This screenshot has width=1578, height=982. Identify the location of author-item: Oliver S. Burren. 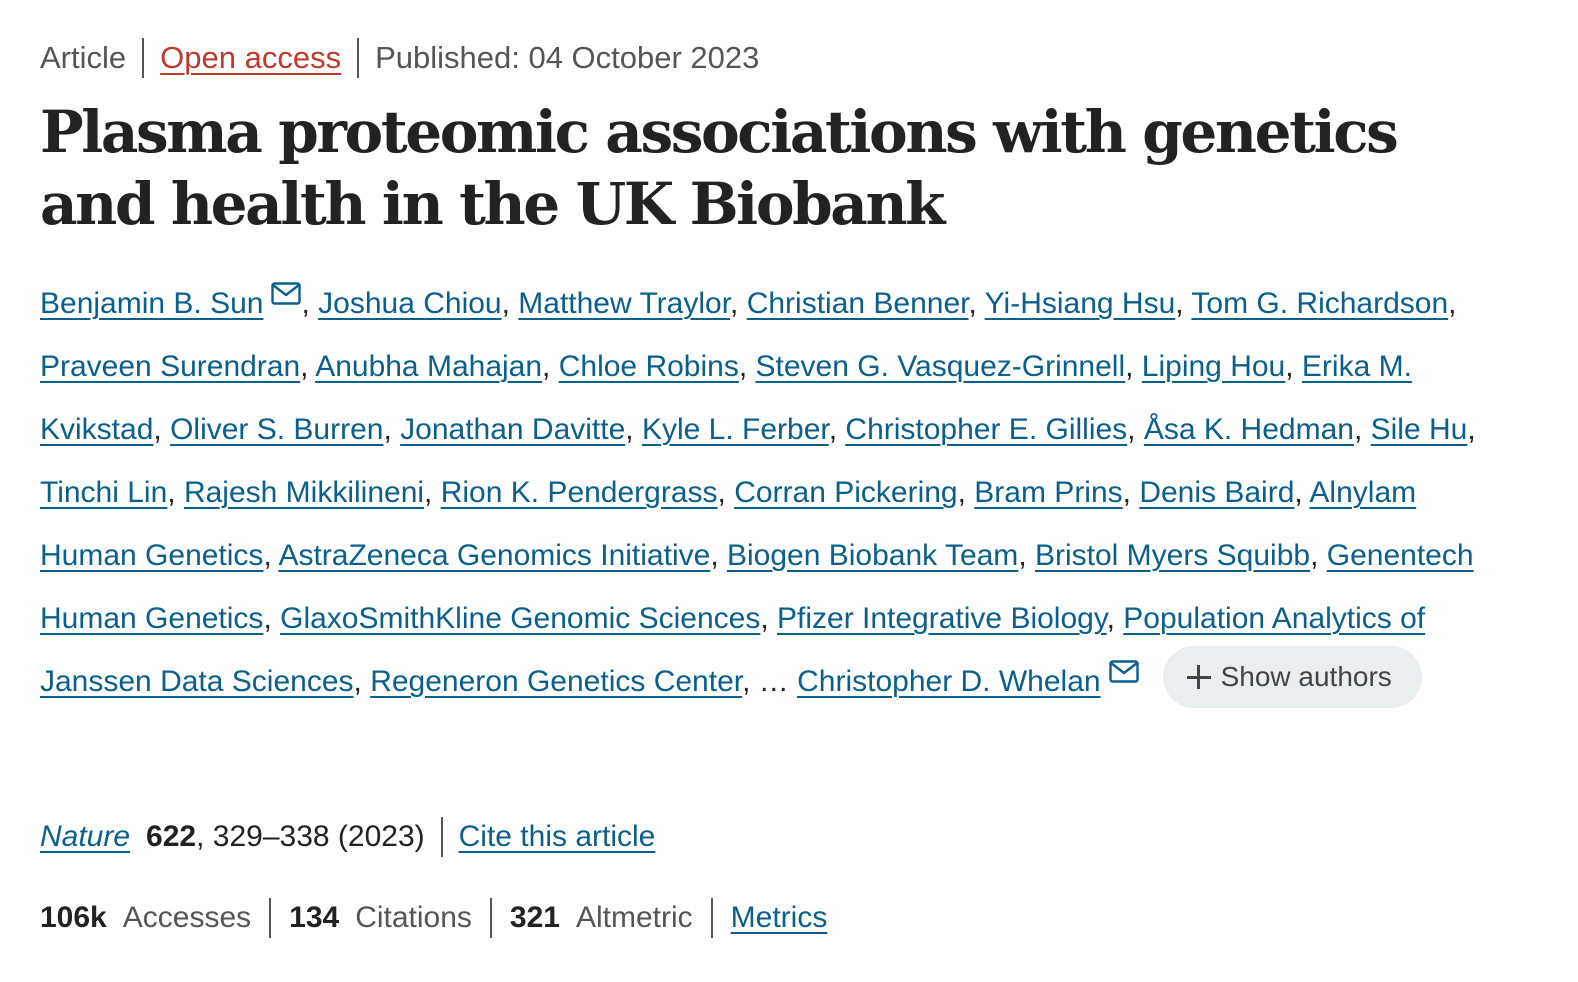
(276, 429).